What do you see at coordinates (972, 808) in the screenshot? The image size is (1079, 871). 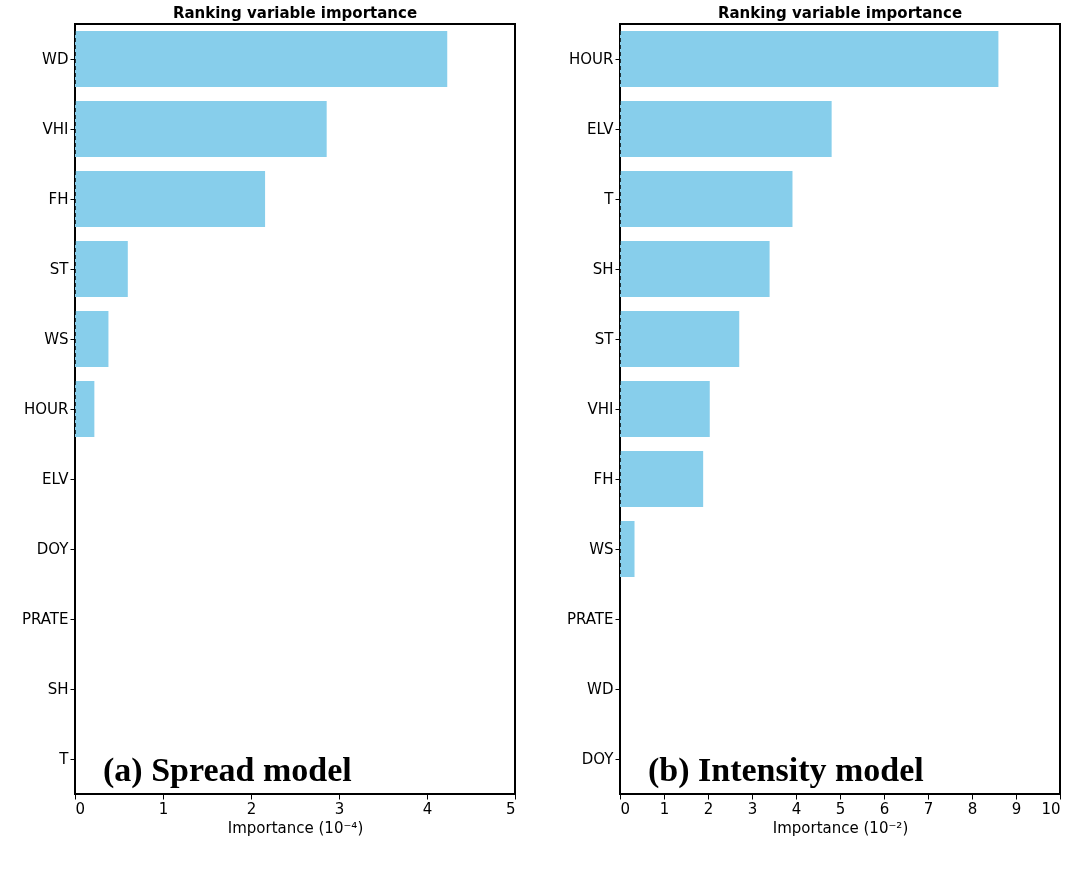 I see `x-tick-label: 8` at bounding box center [972, 808].